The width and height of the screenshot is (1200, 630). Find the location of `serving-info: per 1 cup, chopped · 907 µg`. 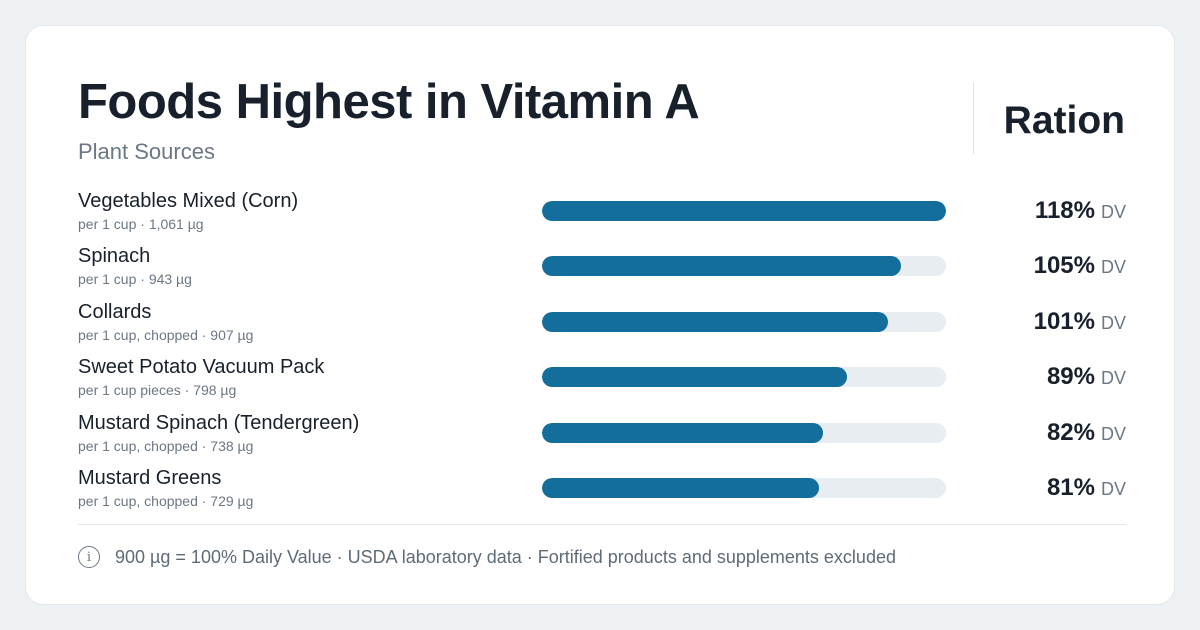

serving-info: per 1 cup, chopped · 907 µg is located at coordinates (166, 334).